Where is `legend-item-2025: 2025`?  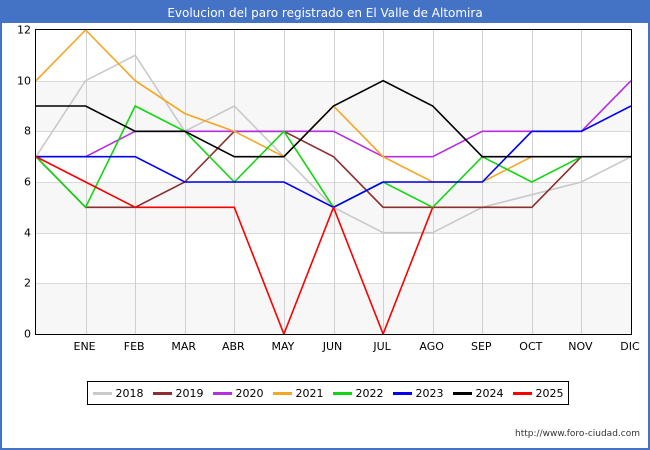
legend-item-2025: 2025 is located at coordinates (538, 393).